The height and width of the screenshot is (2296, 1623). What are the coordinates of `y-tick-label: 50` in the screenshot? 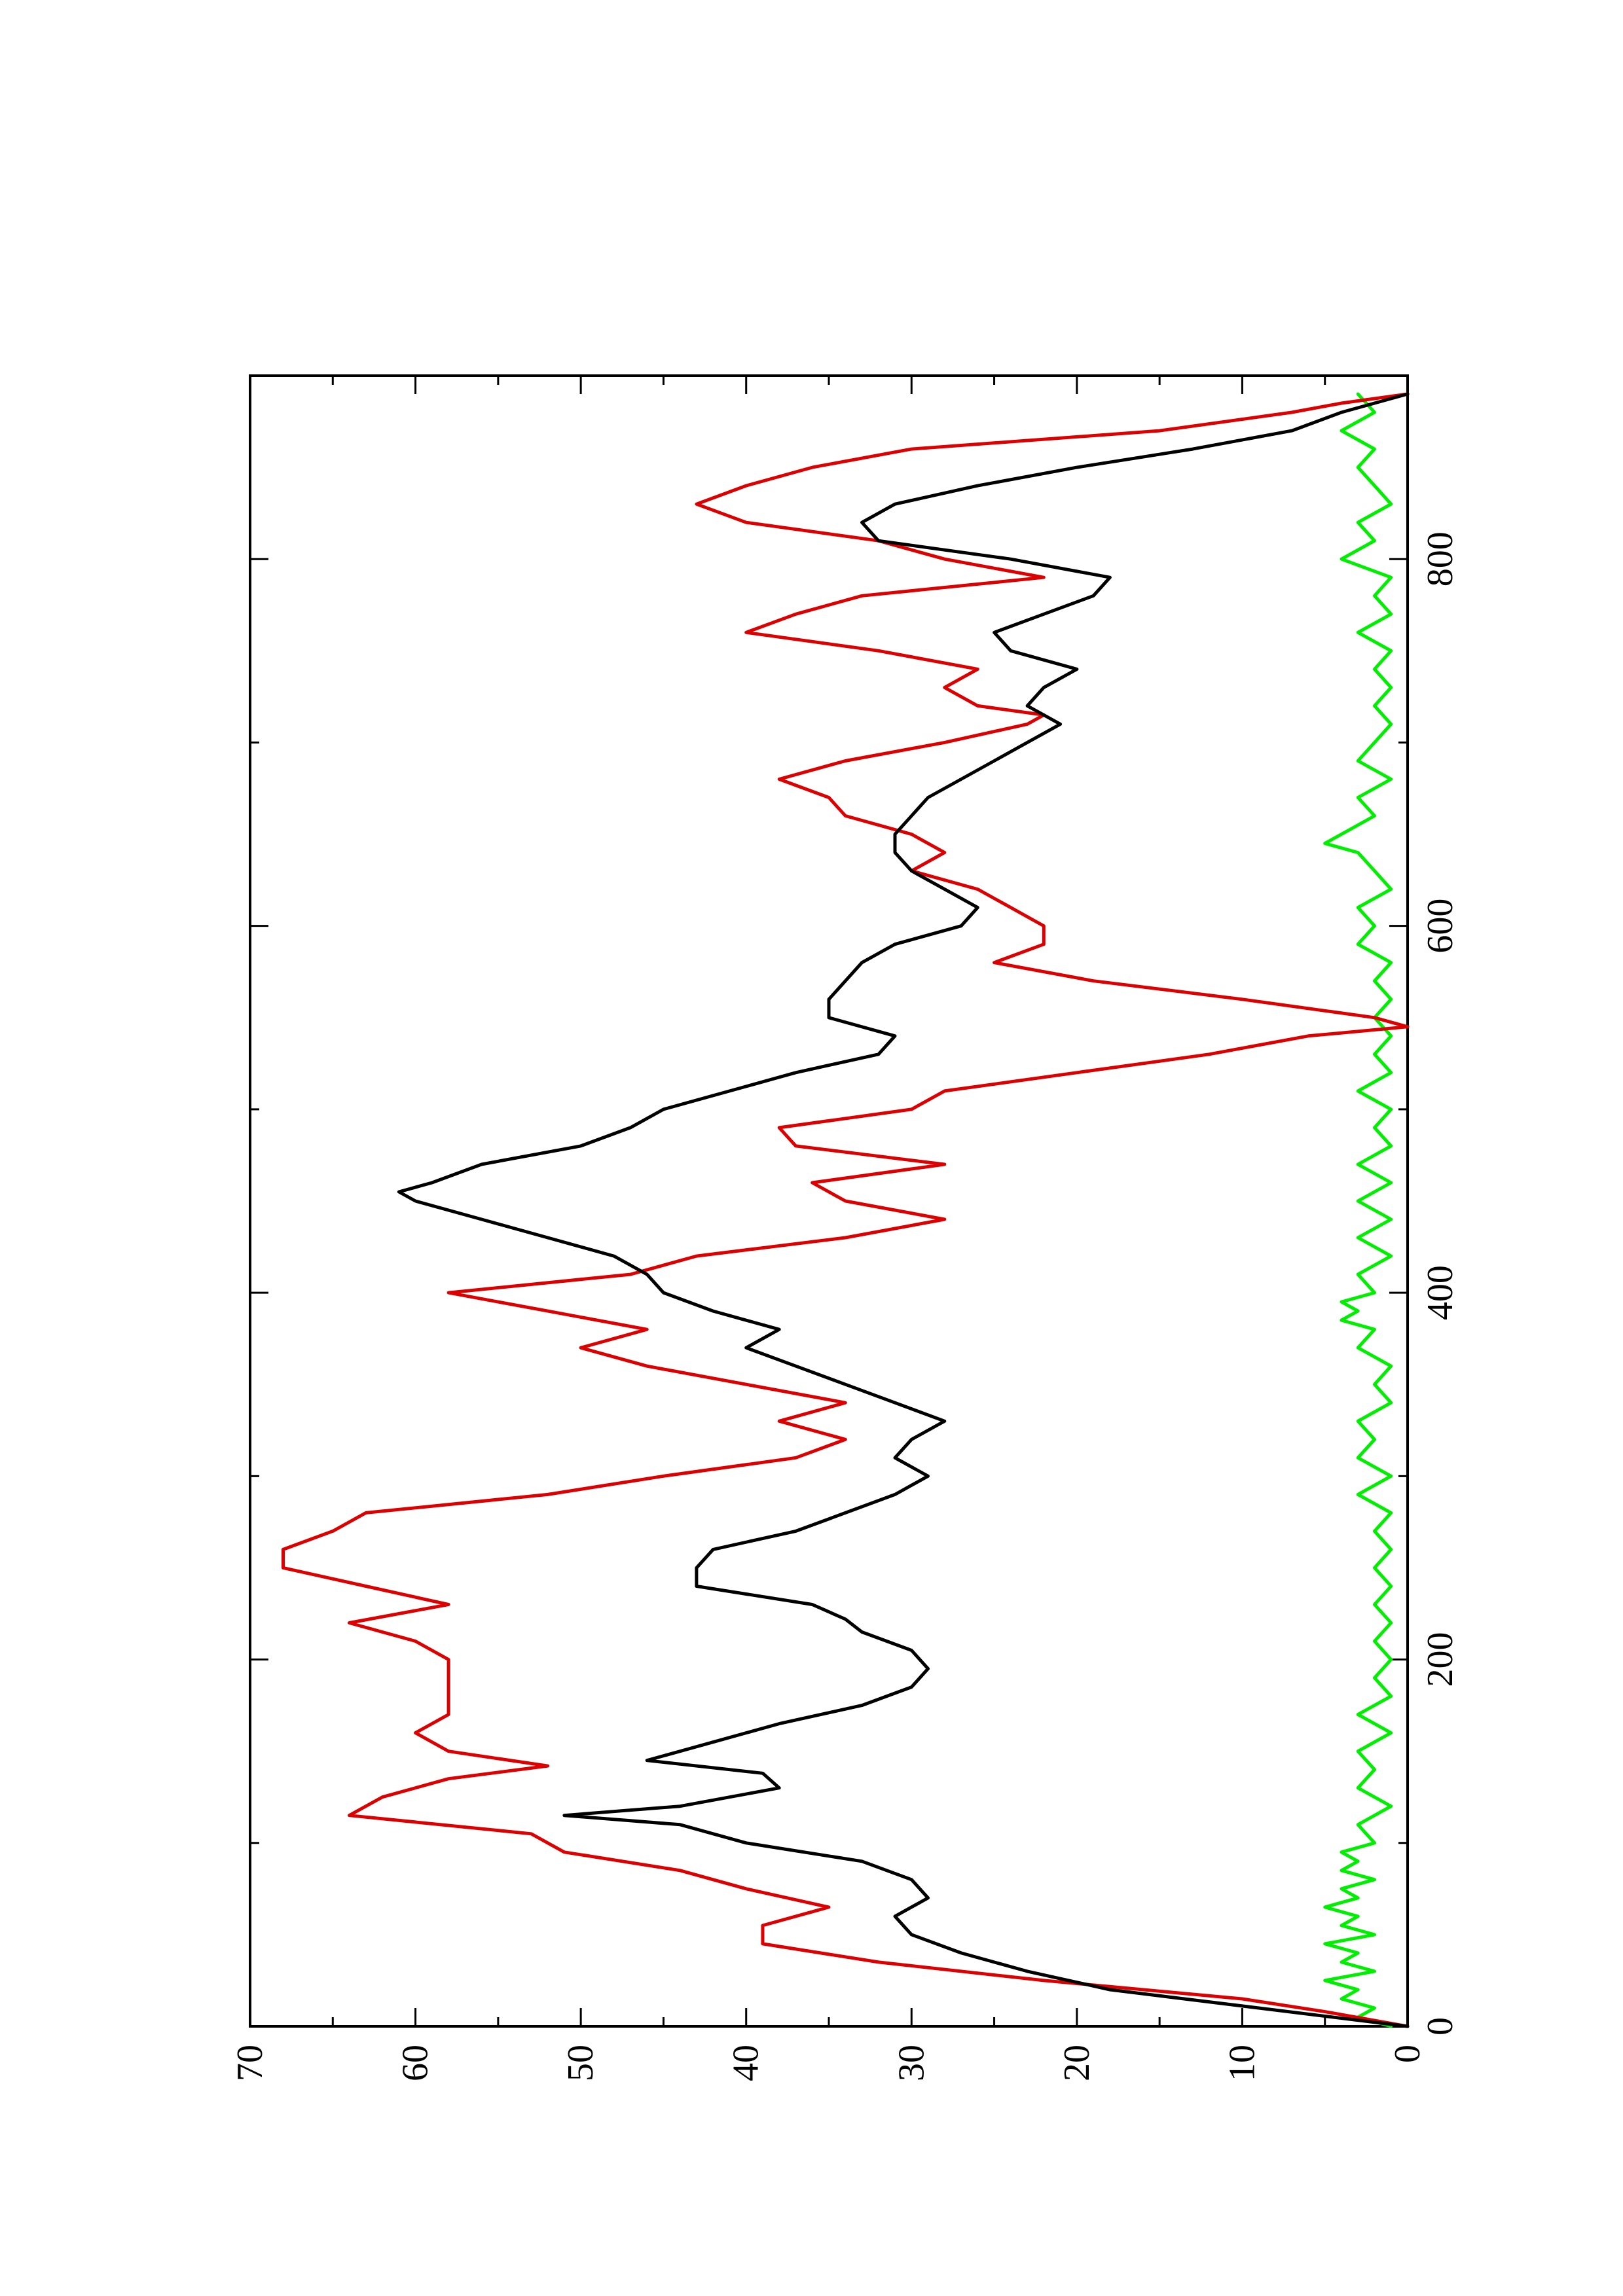 It's located at (580, 2063).